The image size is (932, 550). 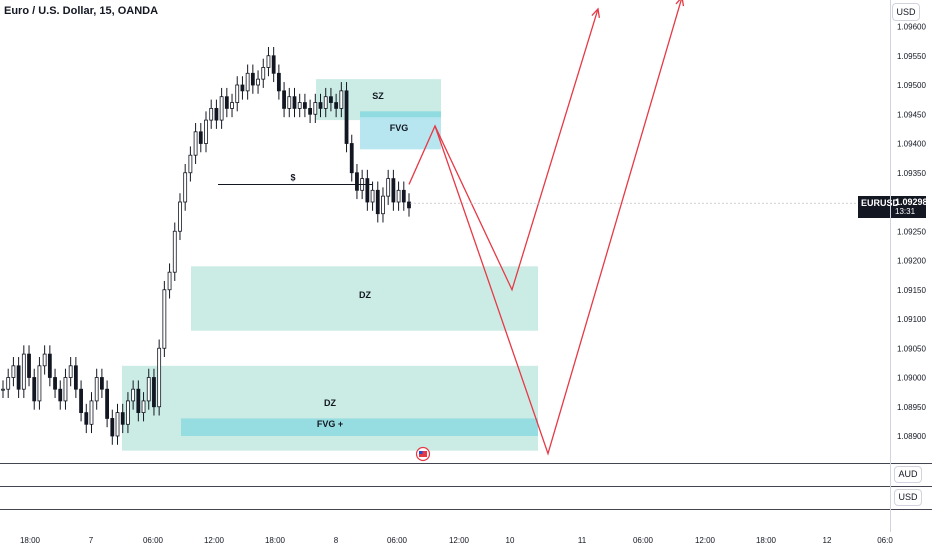 What do you see at coordinates (905, 211) in the screenshot?
I see `badge-countdown: 13:31` at bounding box center [905, 211].